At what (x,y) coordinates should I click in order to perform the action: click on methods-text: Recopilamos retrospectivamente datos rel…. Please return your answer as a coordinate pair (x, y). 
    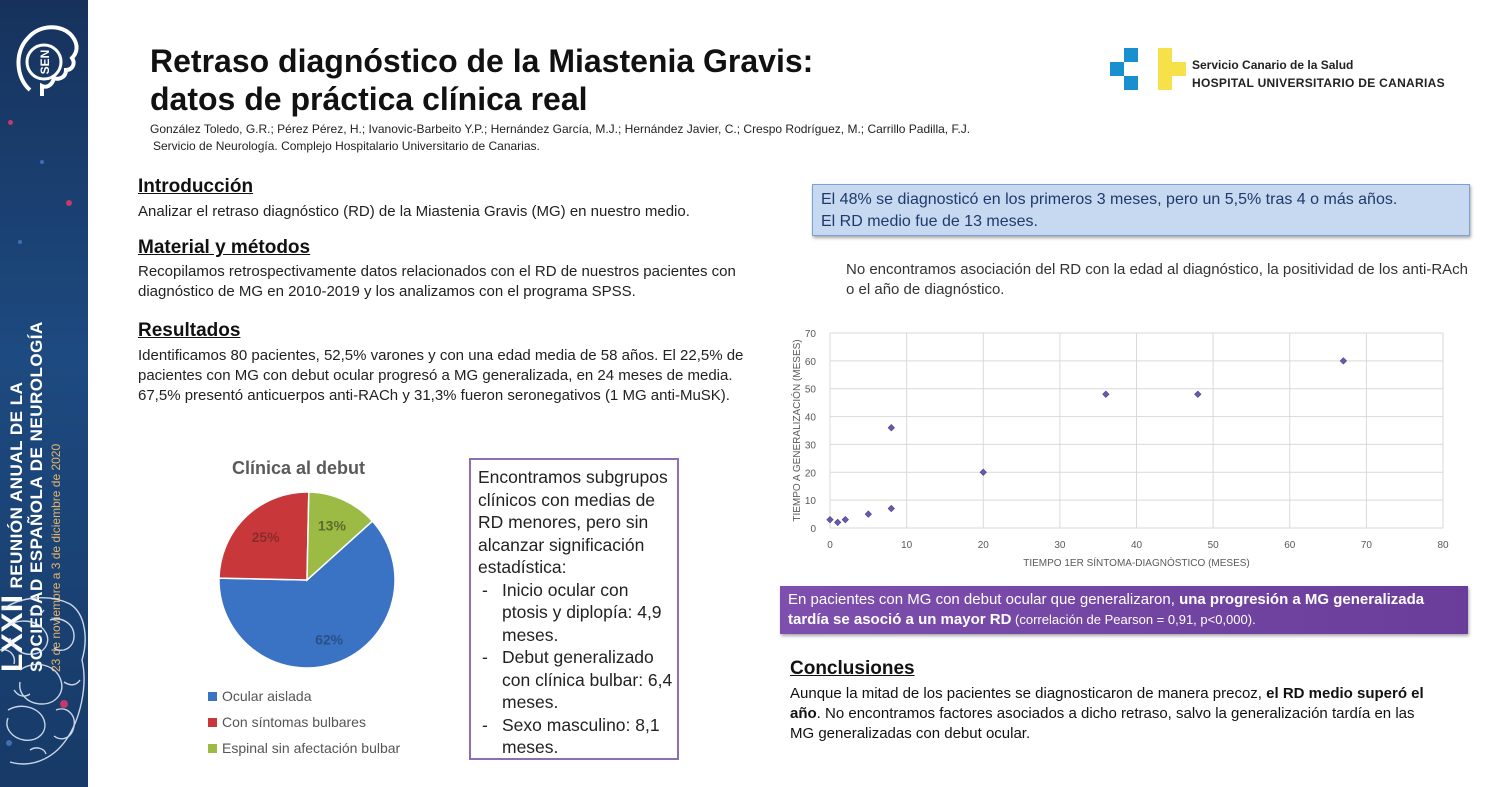
    Looking at the image, I should click on (437, 281).